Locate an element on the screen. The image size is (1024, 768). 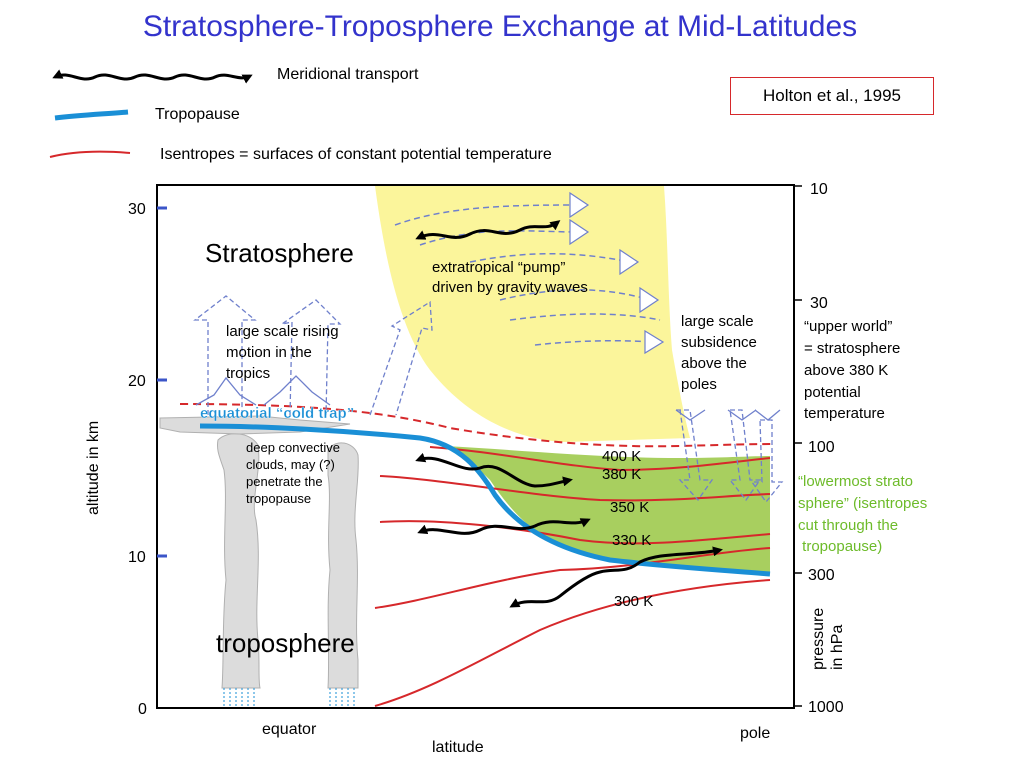
subsidence-arrowheads-top is located at coordinates (728, 415).